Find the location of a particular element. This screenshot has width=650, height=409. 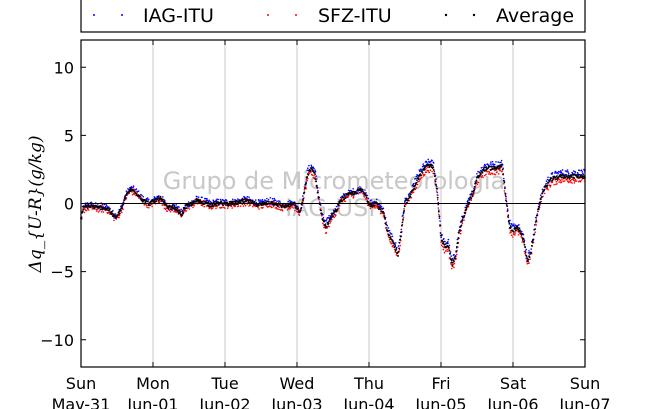

y-tick-label: 5 is located at coordinates (69, 135).